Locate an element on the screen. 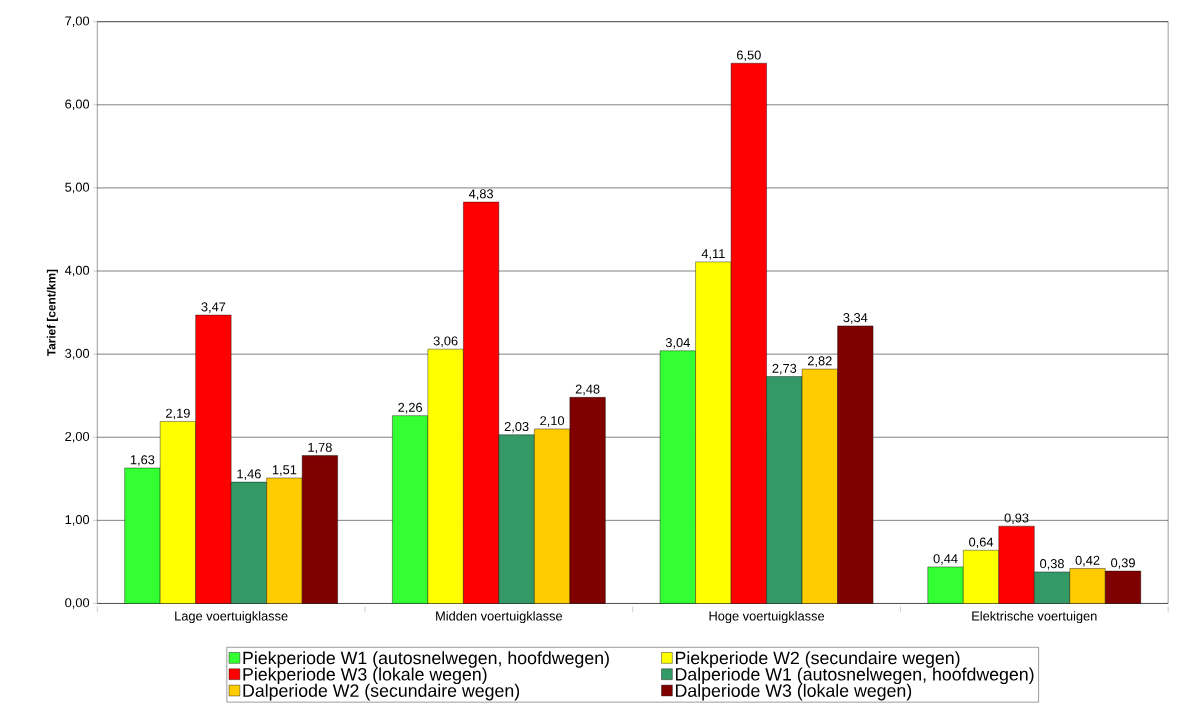 Image resolution: width=1178 pixels, height=714 pixels. y-tick-label: 0,00 is located at coordinates (77, 603).